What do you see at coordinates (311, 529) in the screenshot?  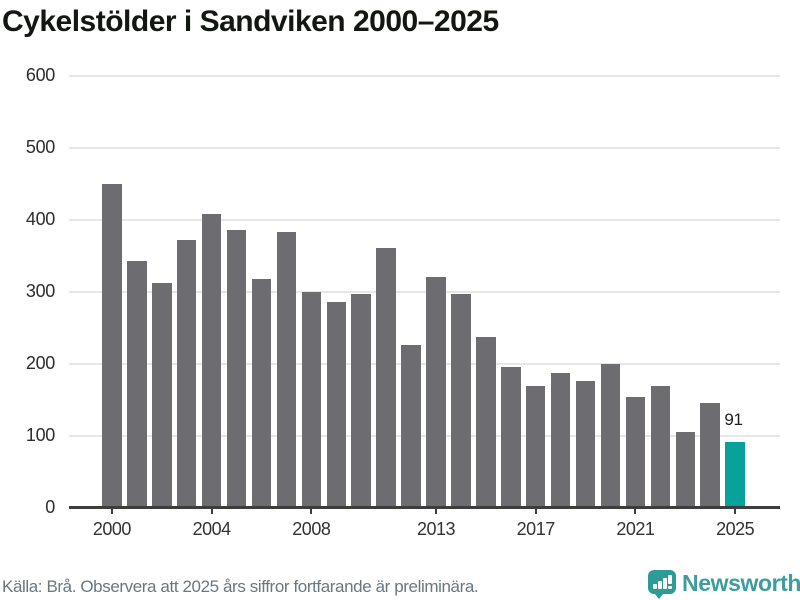 I see `x-axis-tick-label: 2008` at bounding box center [311, 529].